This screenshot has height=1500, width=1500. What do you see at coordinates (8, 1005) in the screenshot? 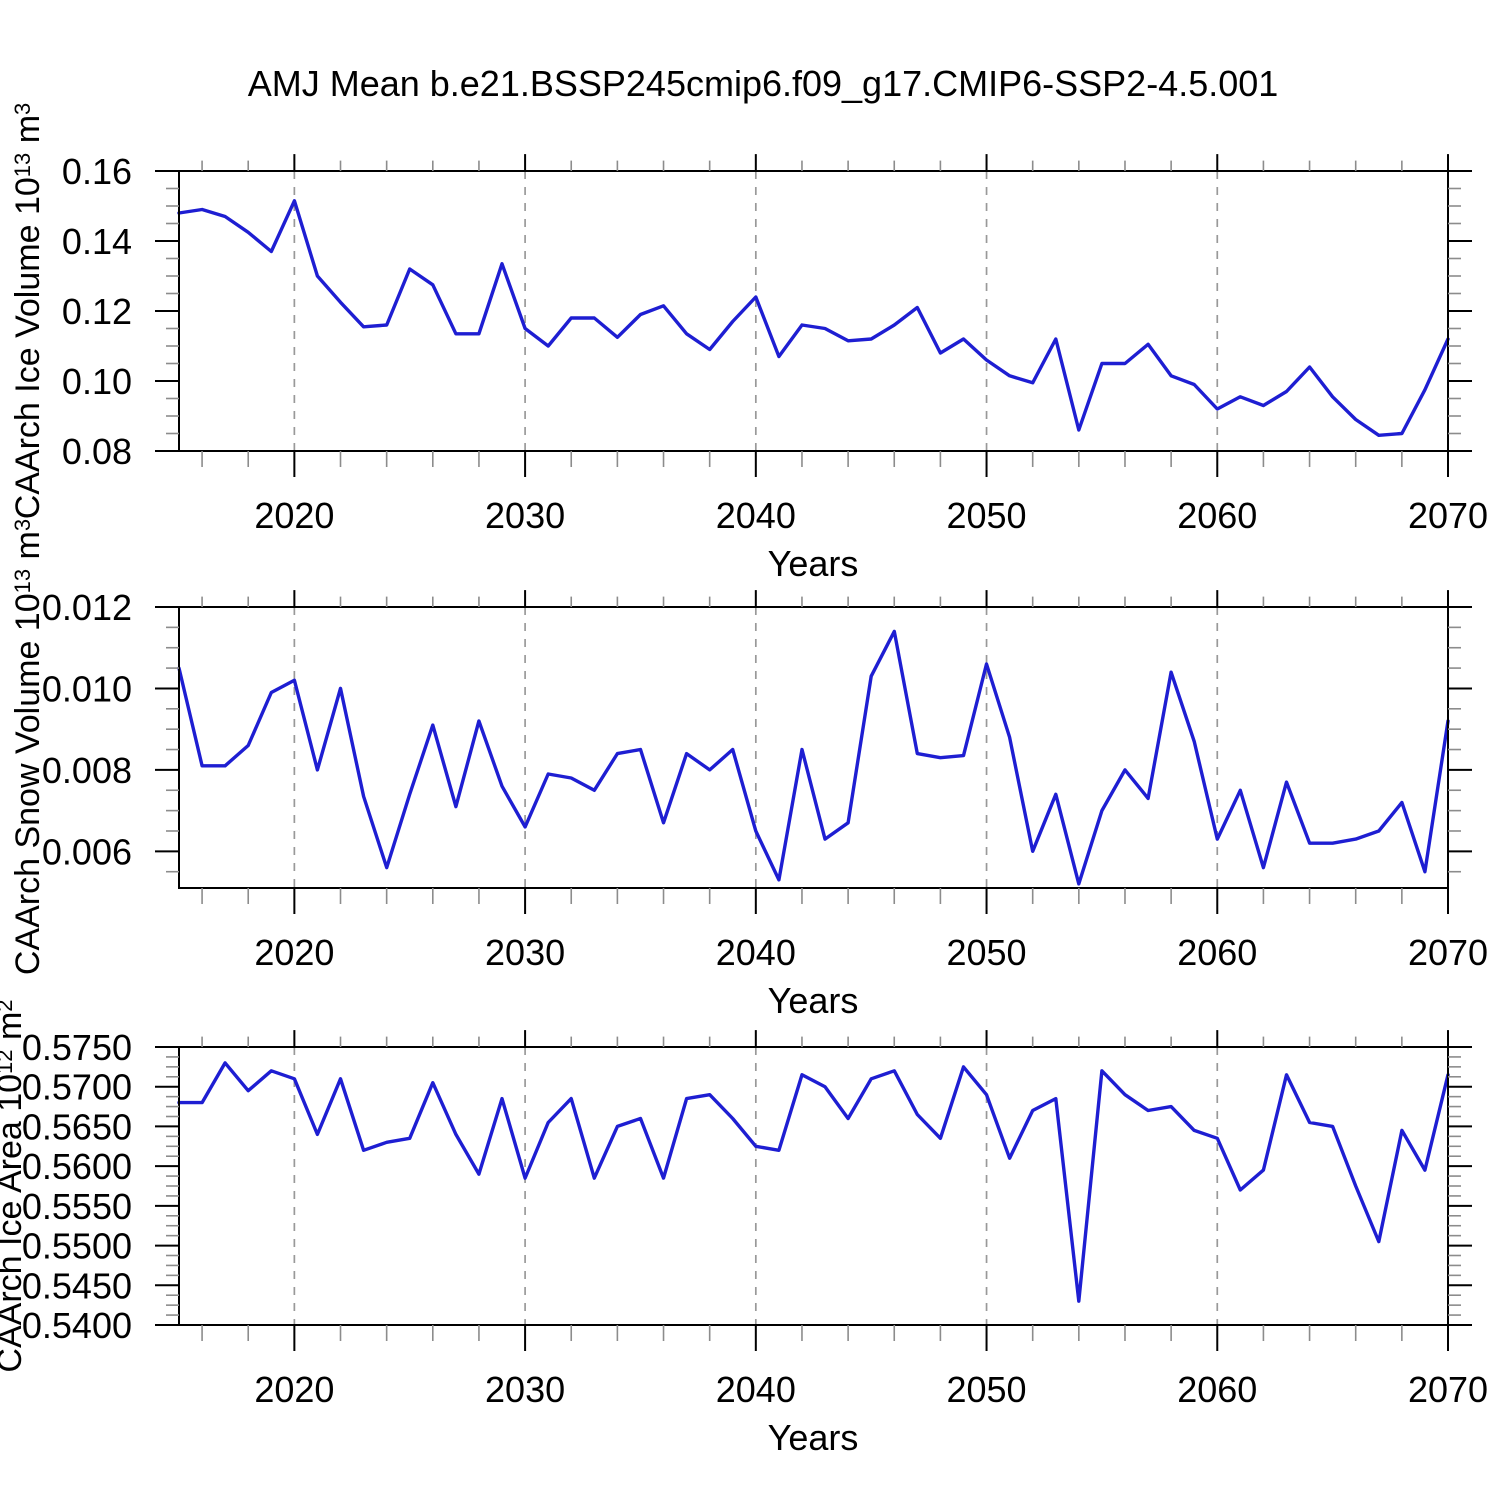
I see `exponent: 2` at bounding box center [8, 1005].